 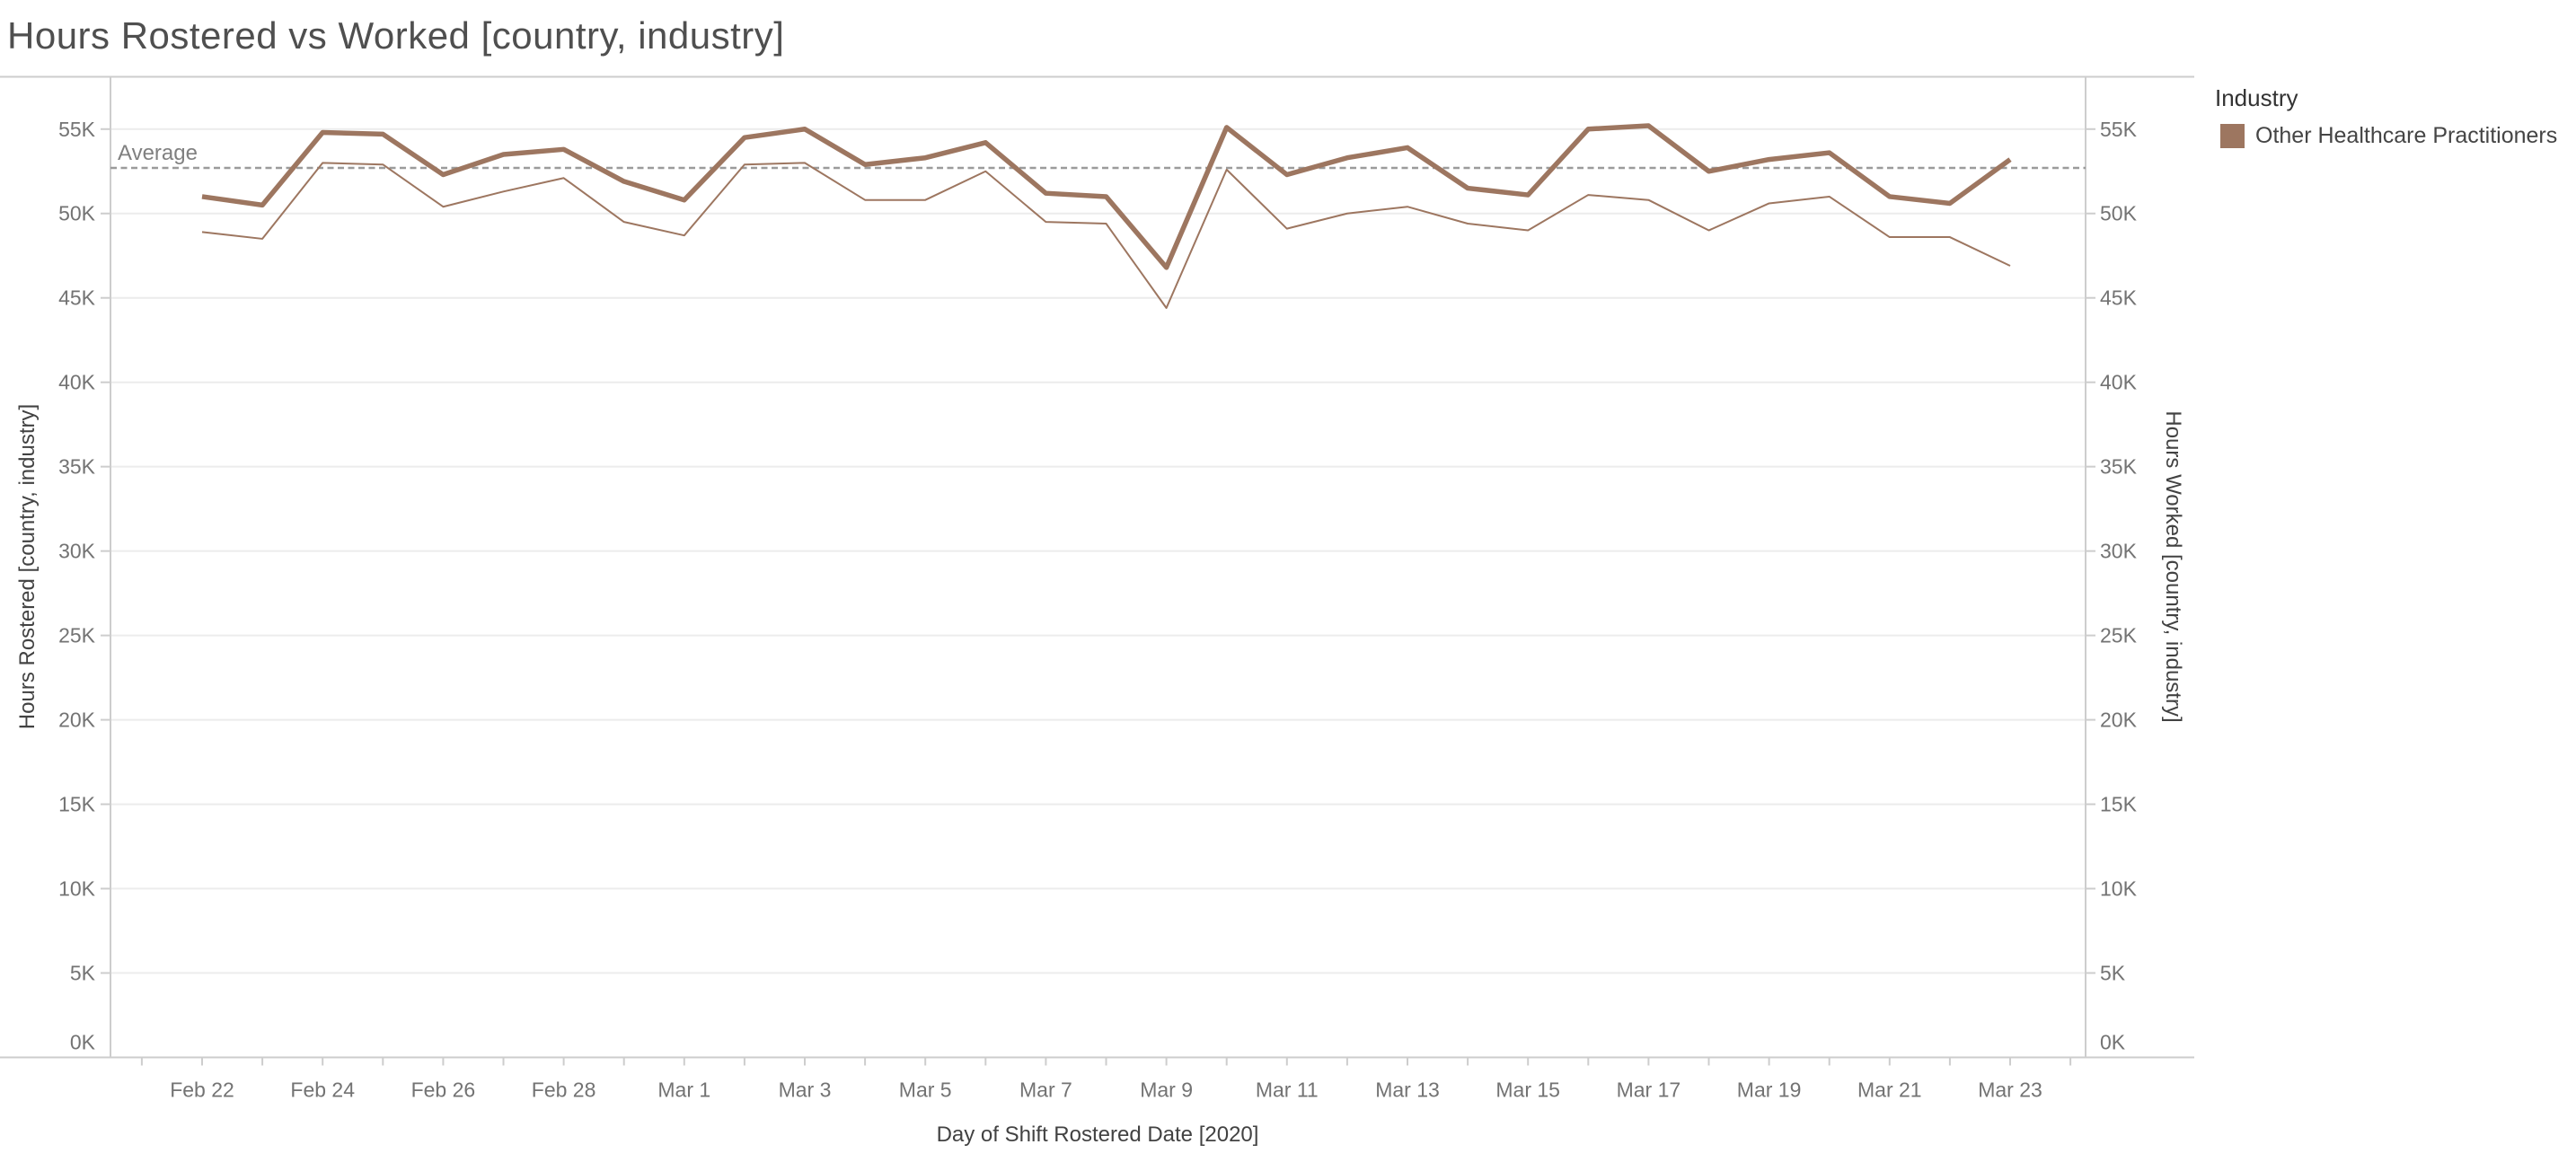 What do you see at coordinates (77, 551) in the screenshot?
I see `y-axis-label-left: 30K` at bounding box center [77, 551].